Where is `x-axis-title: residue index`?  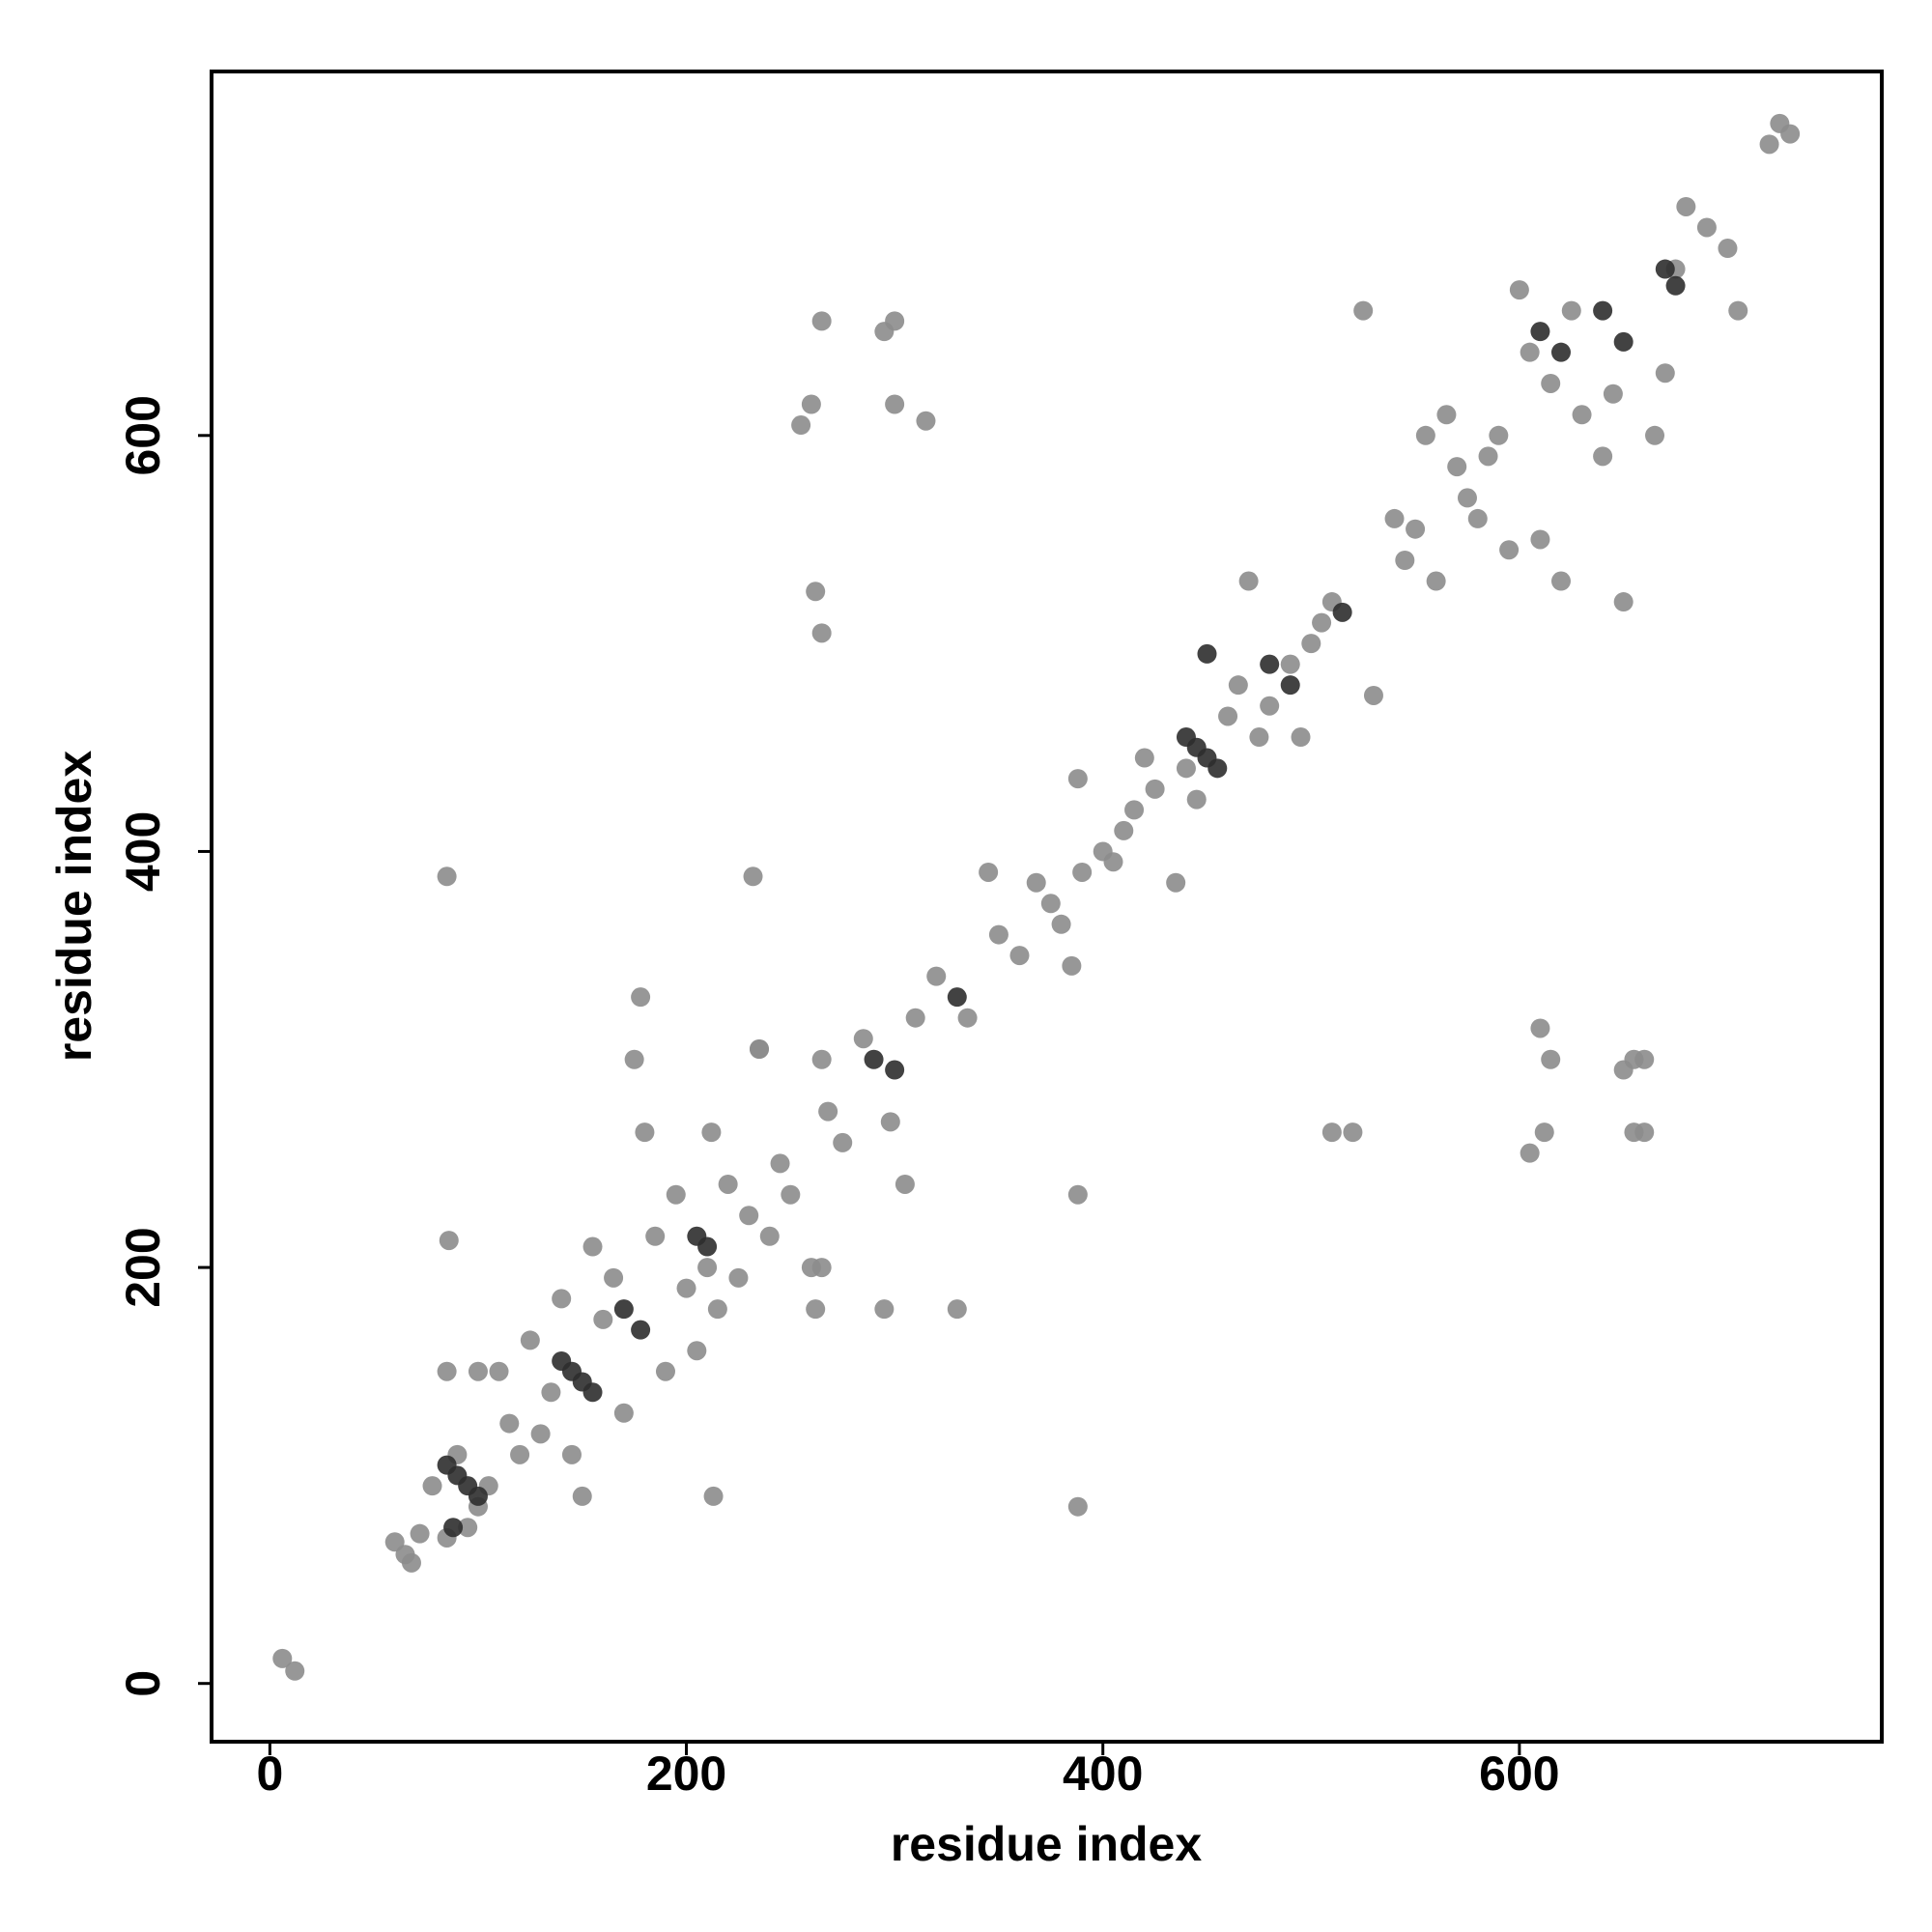 x-axis-title: residue index is located at coordinates (1047, 1844).